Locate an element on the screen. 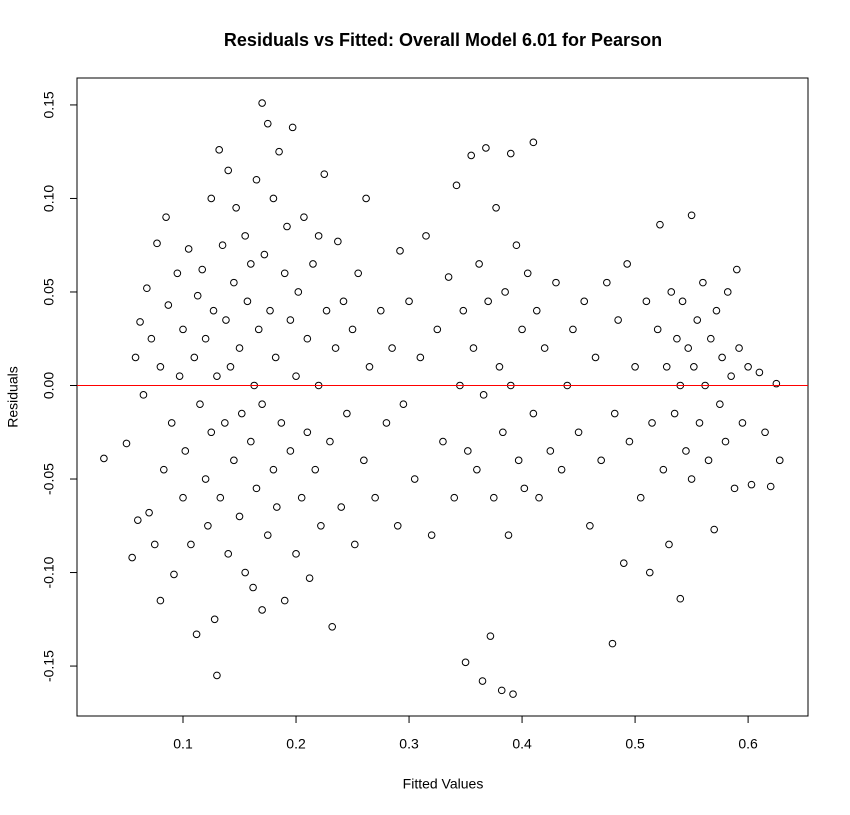  y-tick-label: -0.10 is located at coordinates (49, 572).